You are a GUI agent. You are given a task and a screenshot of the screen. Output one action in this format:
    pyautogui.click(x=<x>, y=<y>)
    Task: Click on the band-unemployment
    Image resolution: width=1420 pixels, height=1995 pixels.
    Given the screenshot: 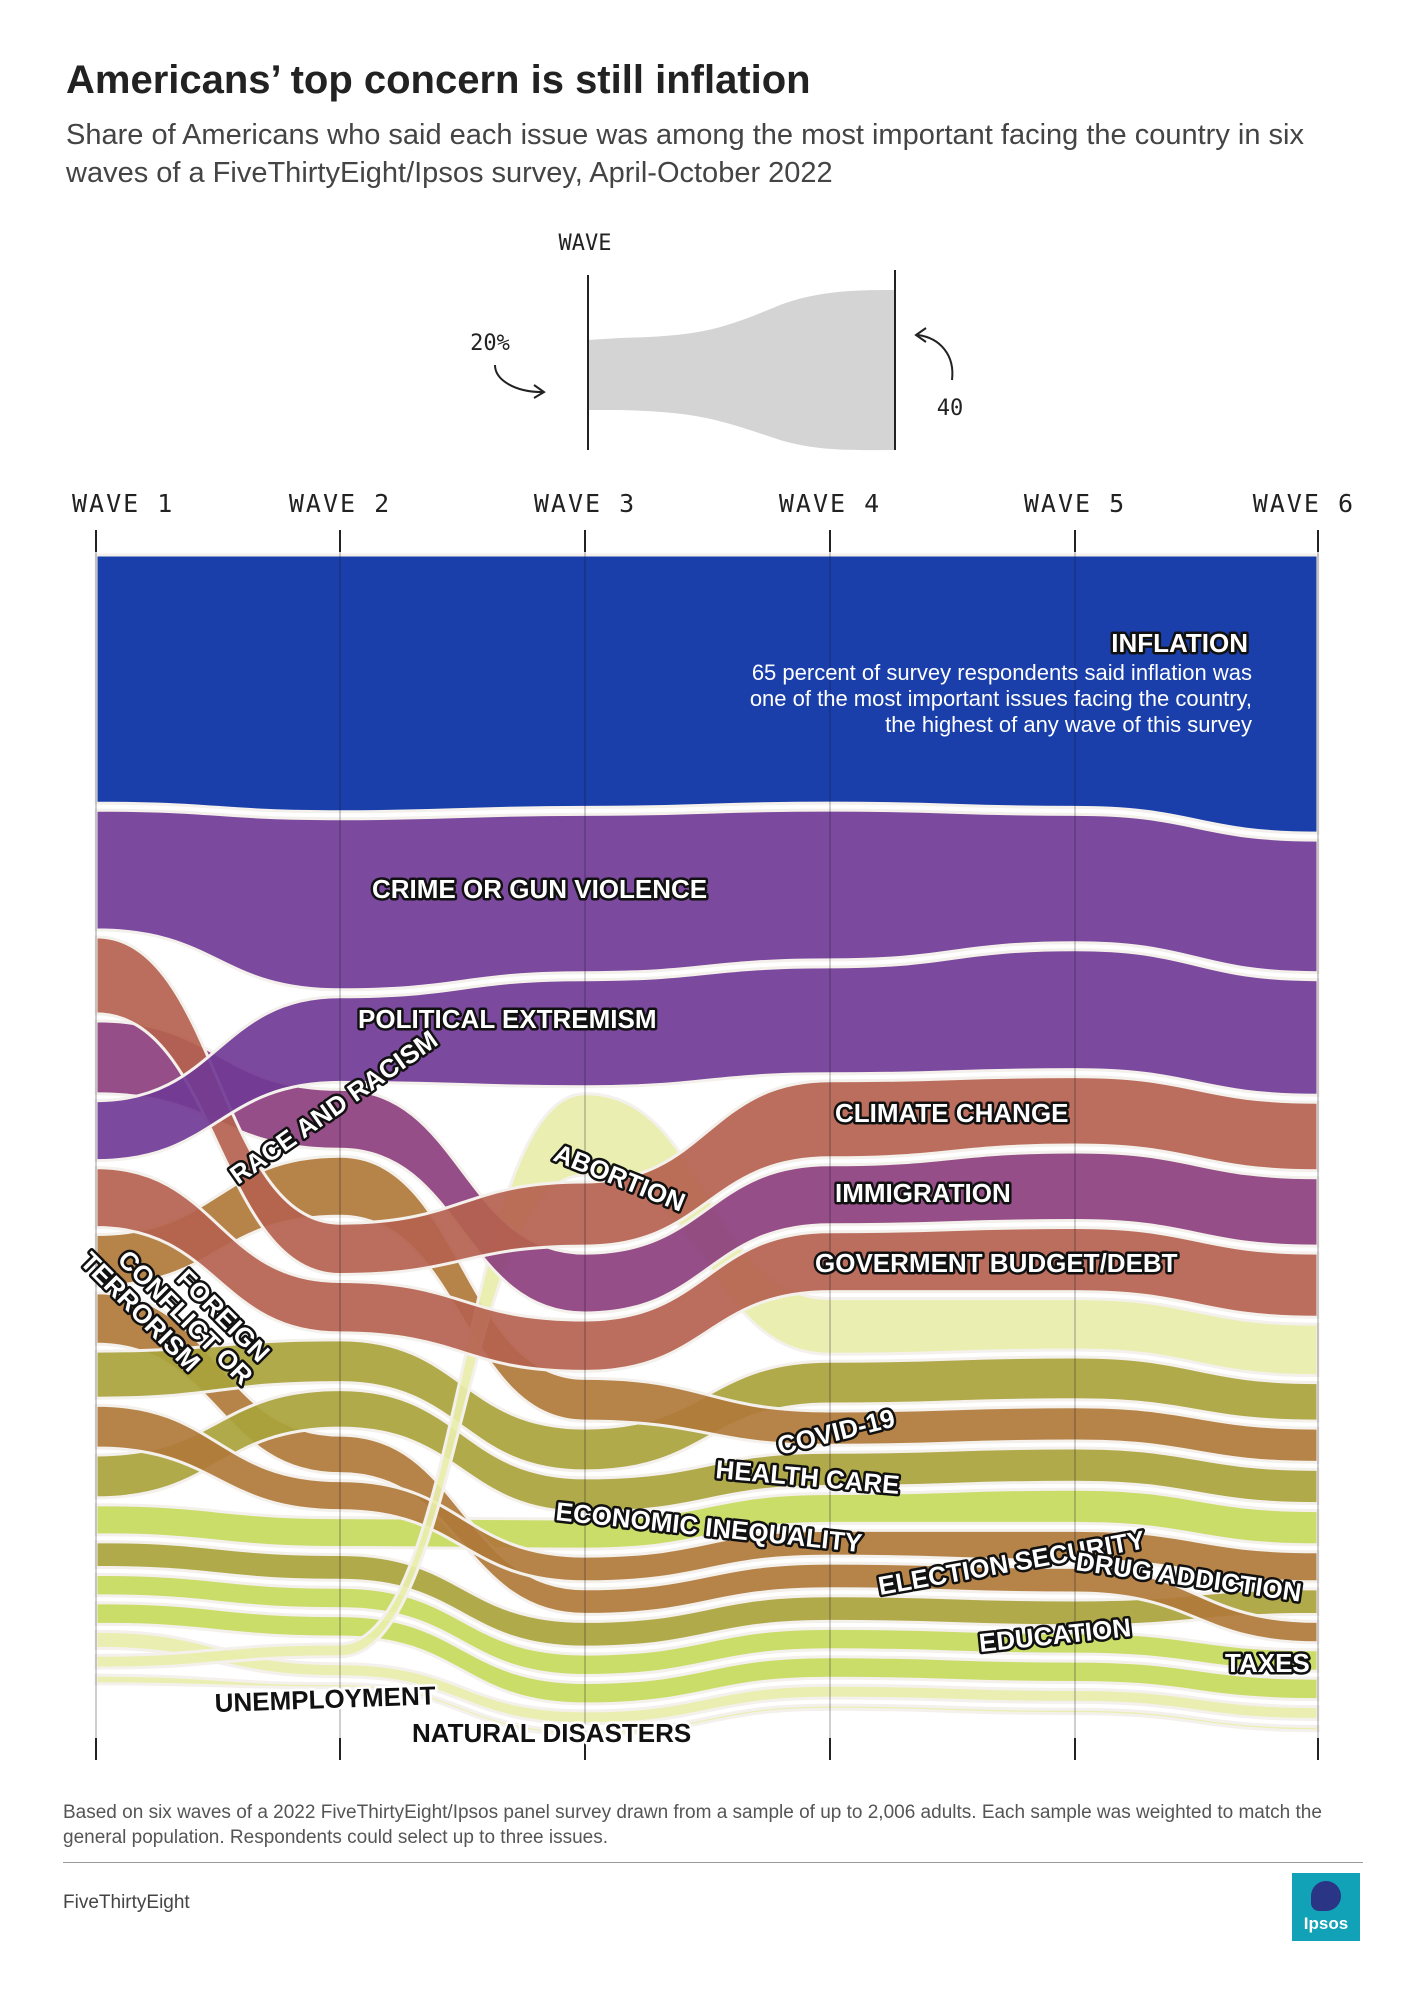 What is the action you would take?
    pyautogui.click(x=707, y=1677)
    